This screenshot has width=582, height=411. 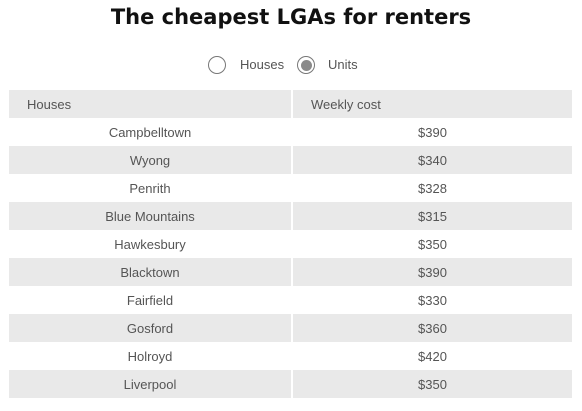 I want to click on table-header-row: Houses Weekly cost, so click(x=290, y=104).